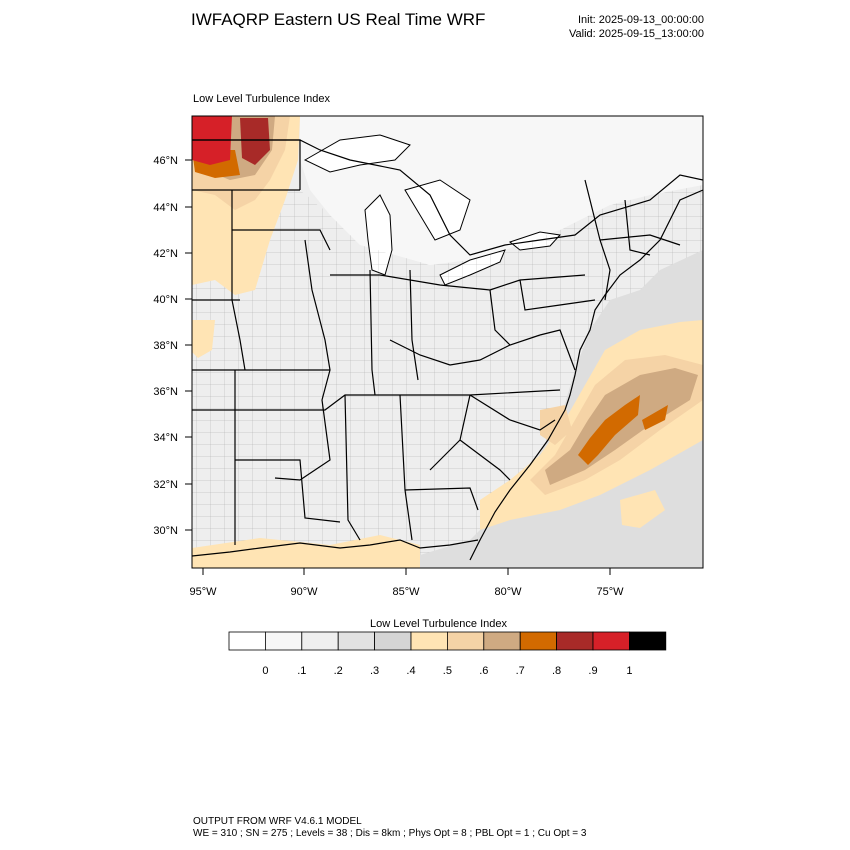 The height and width of the screenshot is (850, 850). What do you see at coordinates (255, 141) in the screenshot?
I see `turb-darkred-nw` at bounding box center [255, 141].